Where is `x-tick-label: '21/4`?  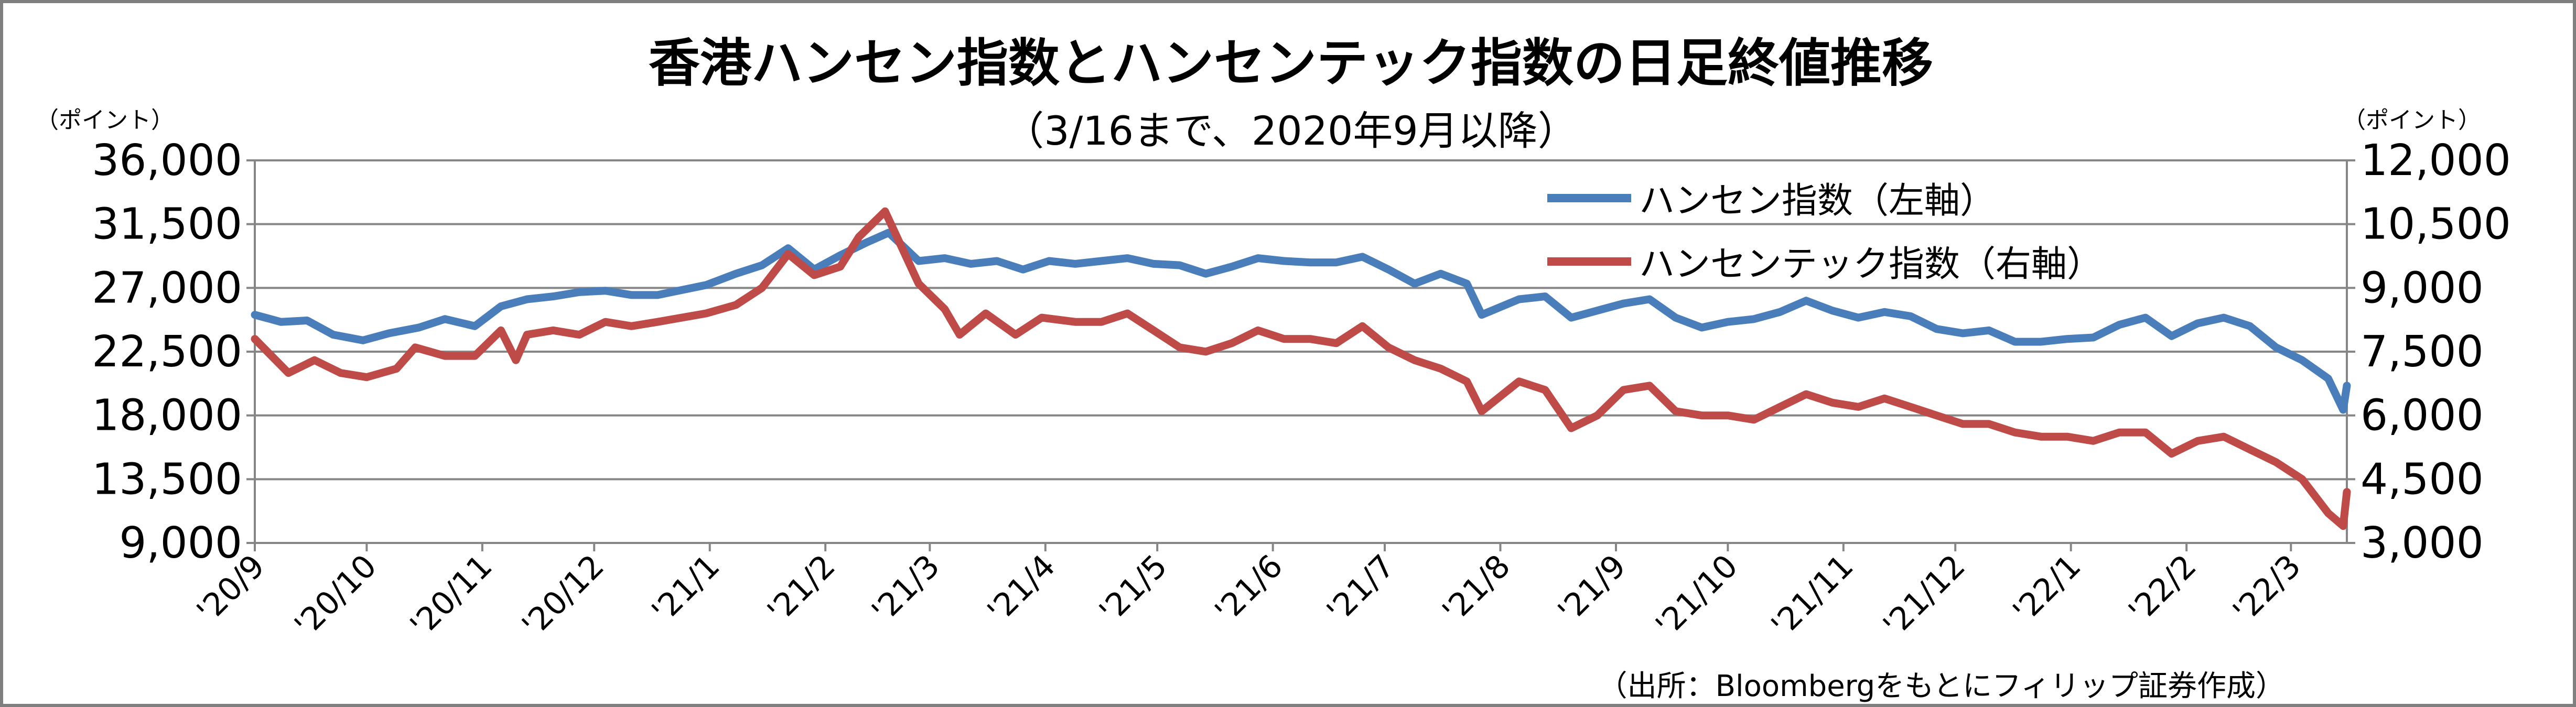 x-tick-label: '21/4 is located at coordinates (1021, 588).